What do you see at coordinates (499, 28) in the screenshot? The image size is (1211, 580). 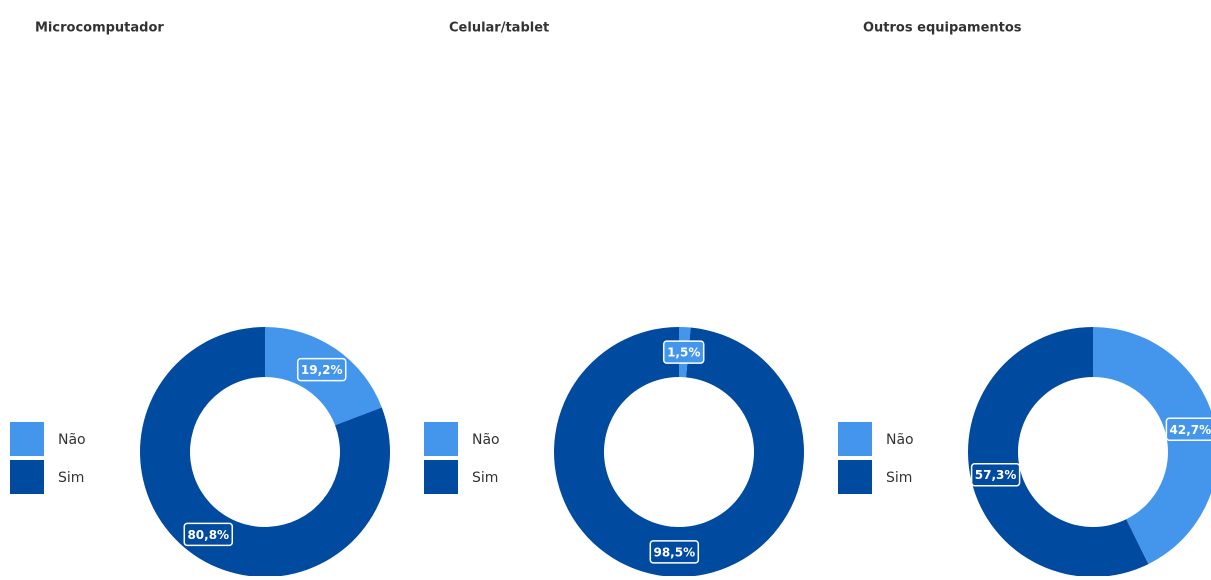 I see `chart-title: Celular/tablet` at bounding box center [499, 28].